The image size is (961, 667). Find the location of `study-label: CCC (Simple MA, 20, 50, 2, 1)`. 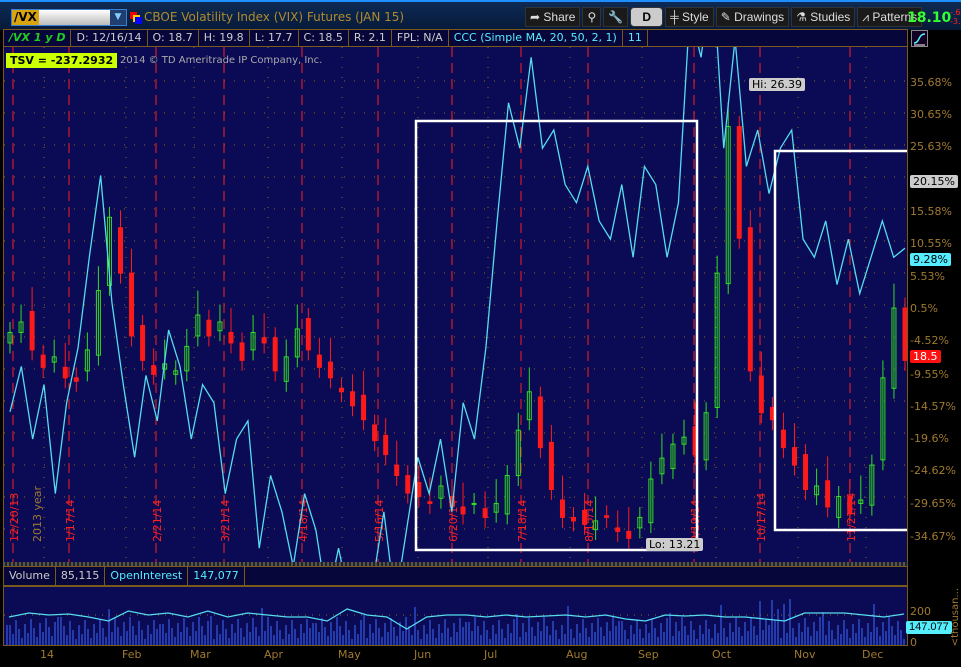

study-label: CCC (Simple MA, 20, 50, 2, 1) is located at coordinates (536, 38).